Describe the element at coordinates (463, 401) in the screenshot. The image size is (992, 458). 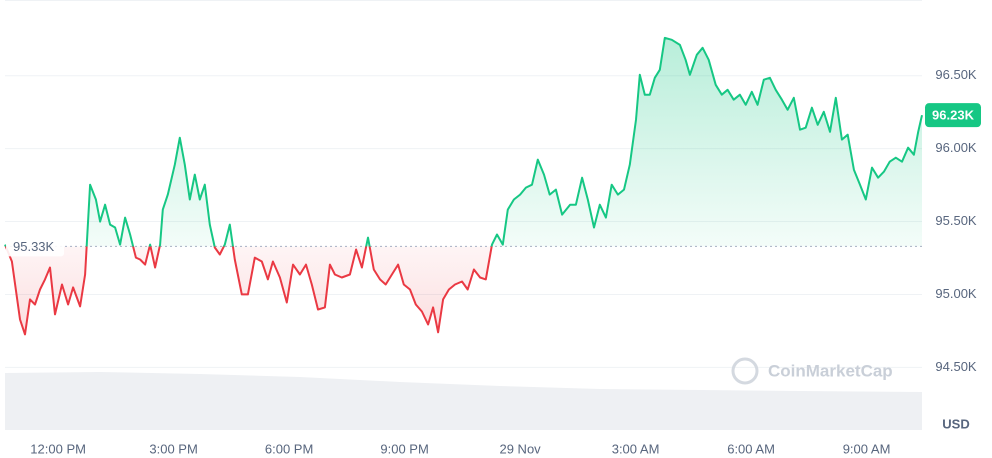
I see `volume-band` at that location.